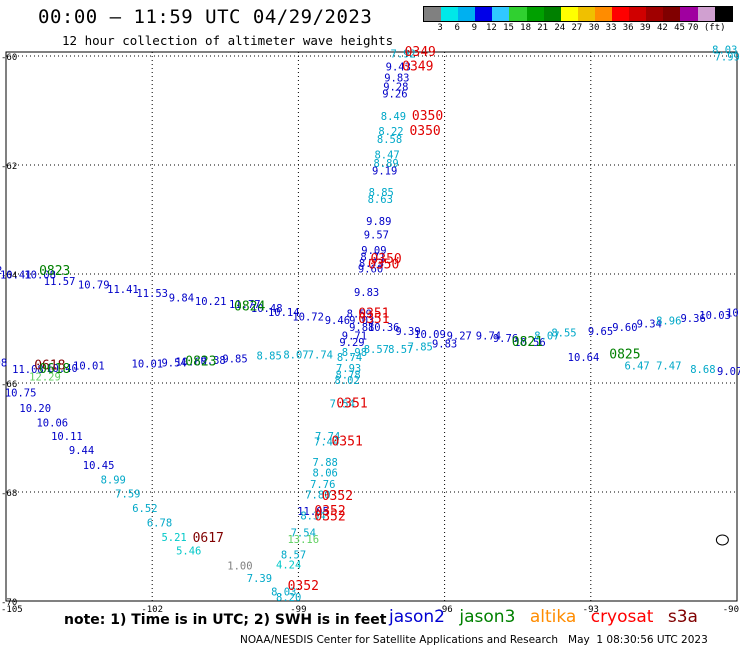  I want to click on color-scale-tick: 42, so click(662, 28).